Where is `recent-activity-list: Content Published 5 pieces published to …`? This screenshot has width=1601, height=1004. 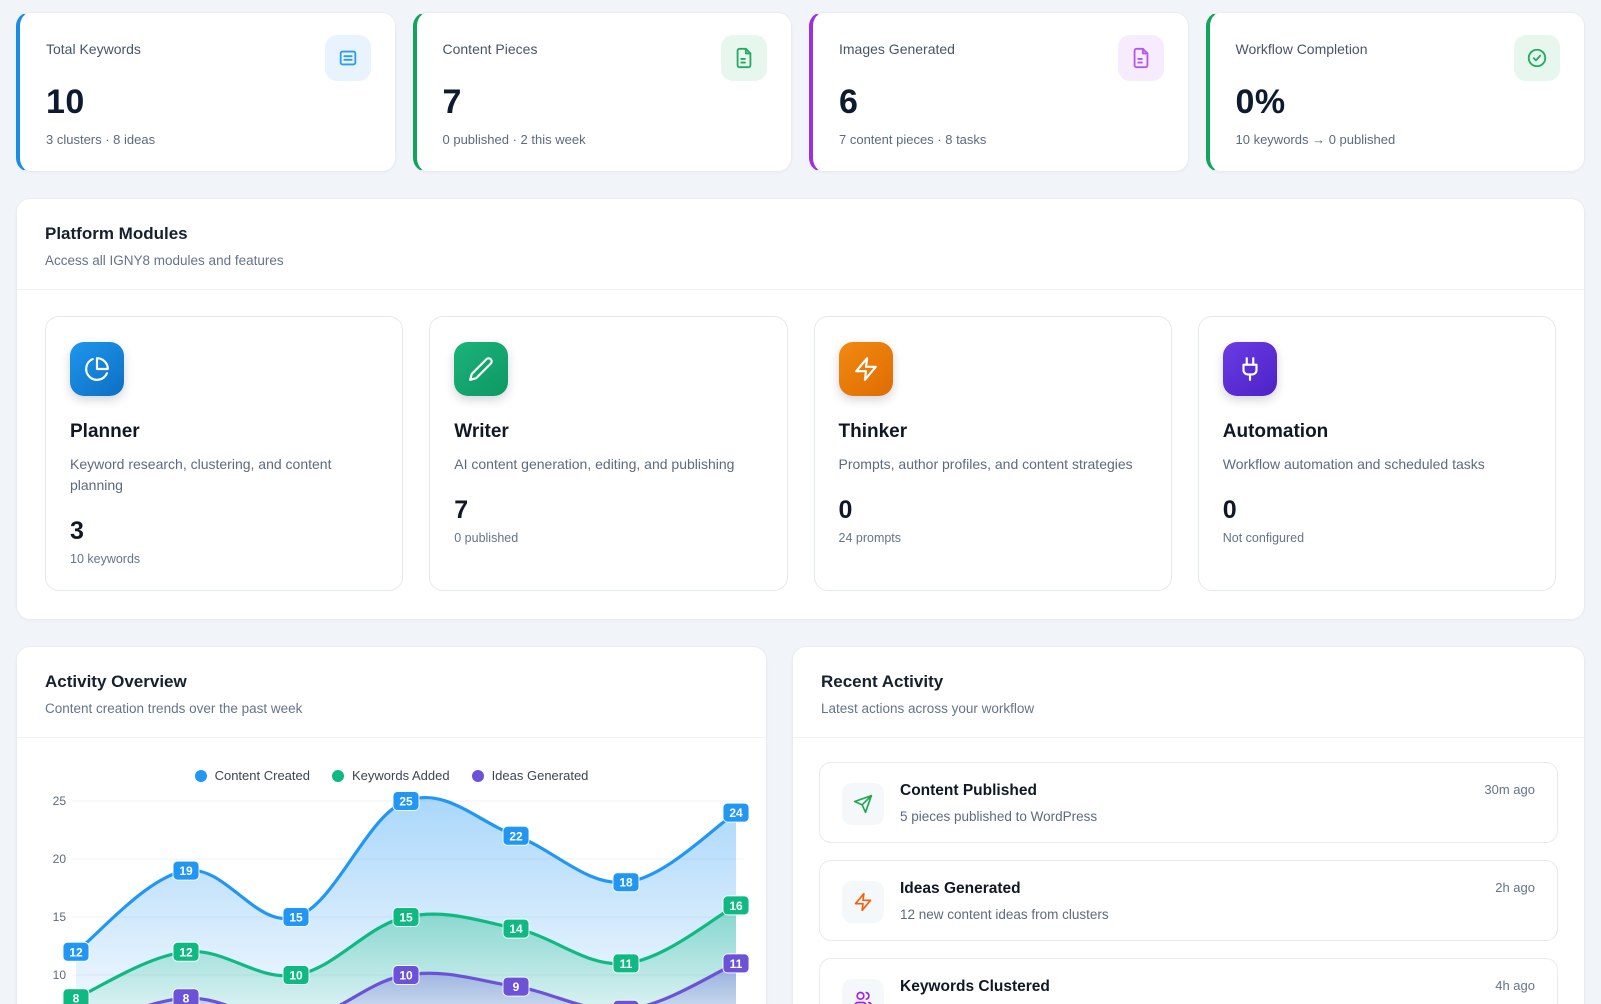 recent-activity-list: Content Published 5 pieces published to … is located at coordinates (1188, 871).